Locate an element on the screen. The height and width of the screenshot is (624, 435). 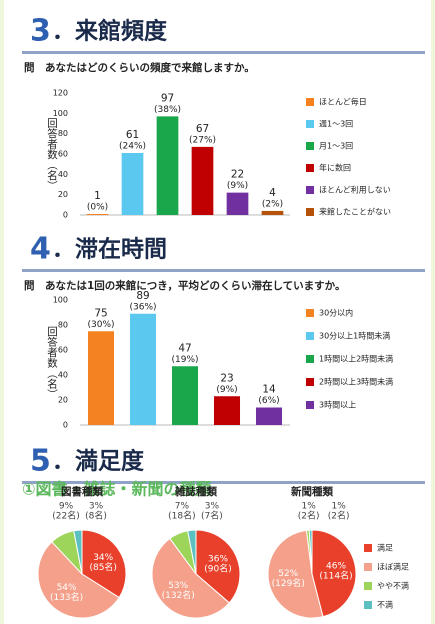
value-label: 67 is located at coordinates (202, 129).